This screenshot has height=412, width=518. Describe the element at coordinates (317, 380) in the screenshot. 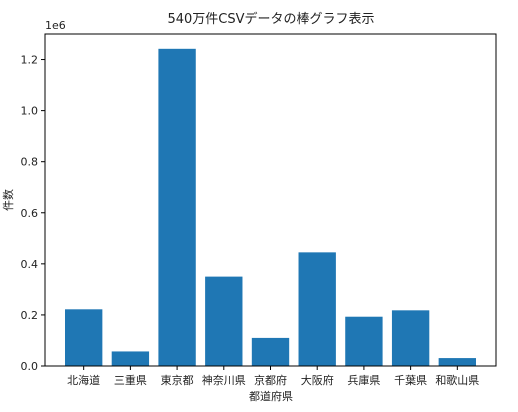

I see `x-tick-label: 大阪府` at that location.